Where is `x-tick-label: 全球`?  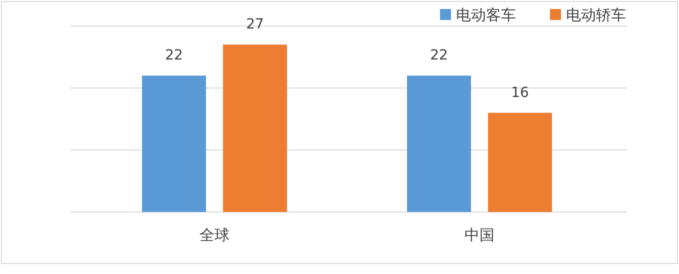 x-tick-label: 全球 is located at coordinates (215, 235).